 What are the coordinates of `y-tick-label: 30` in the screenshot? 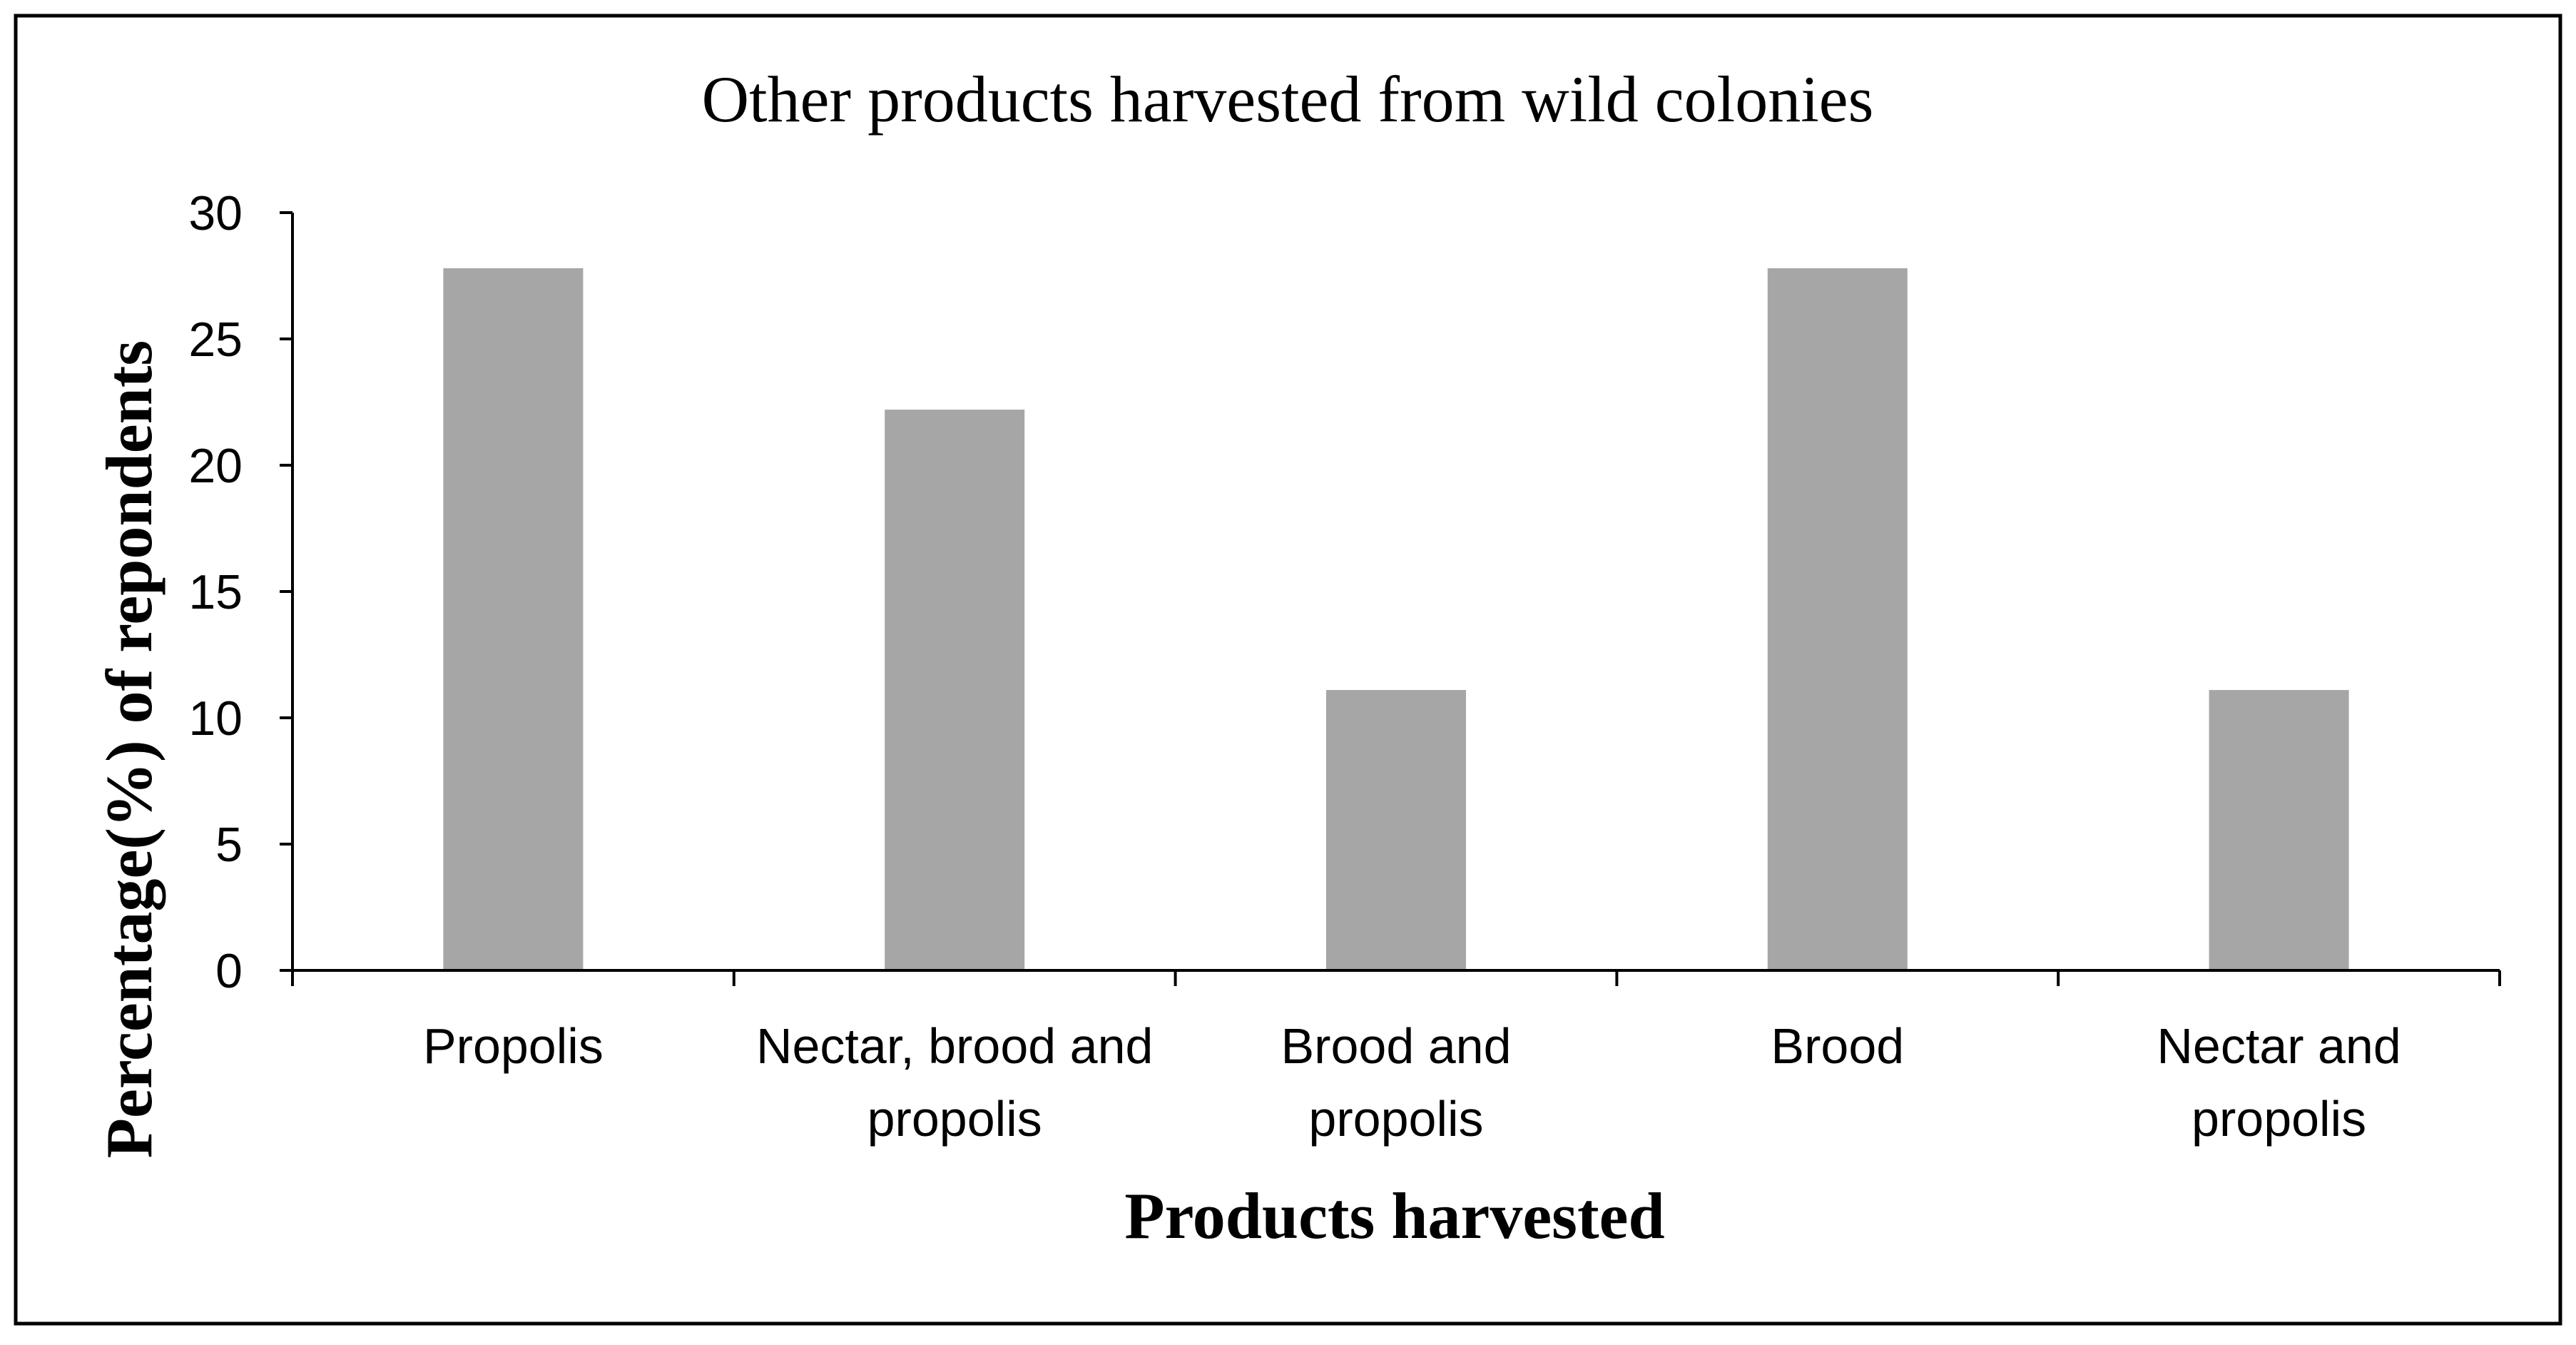 It's located at (215, 213).